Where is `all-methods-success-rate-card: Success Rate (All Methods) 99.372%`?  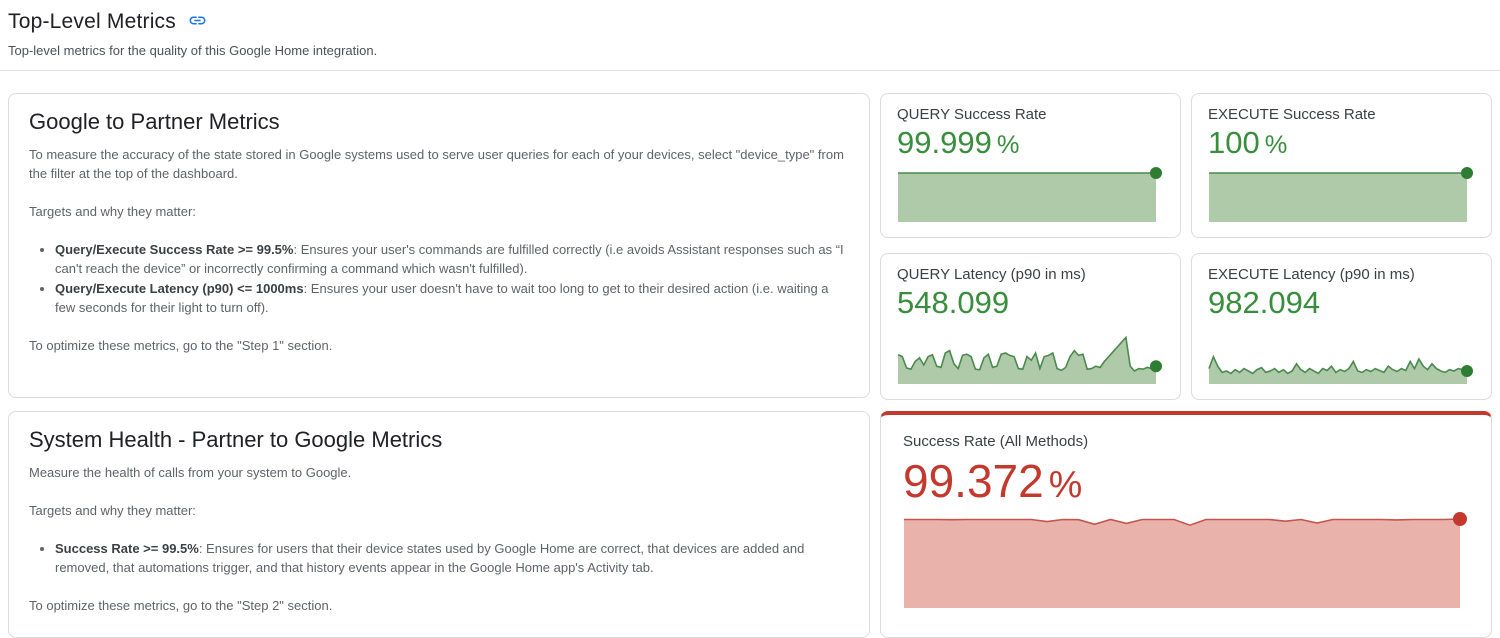
all-methods-success-rate-card: Success Rate (All Methods) 99.372% is located at coordinates (1186, 524).